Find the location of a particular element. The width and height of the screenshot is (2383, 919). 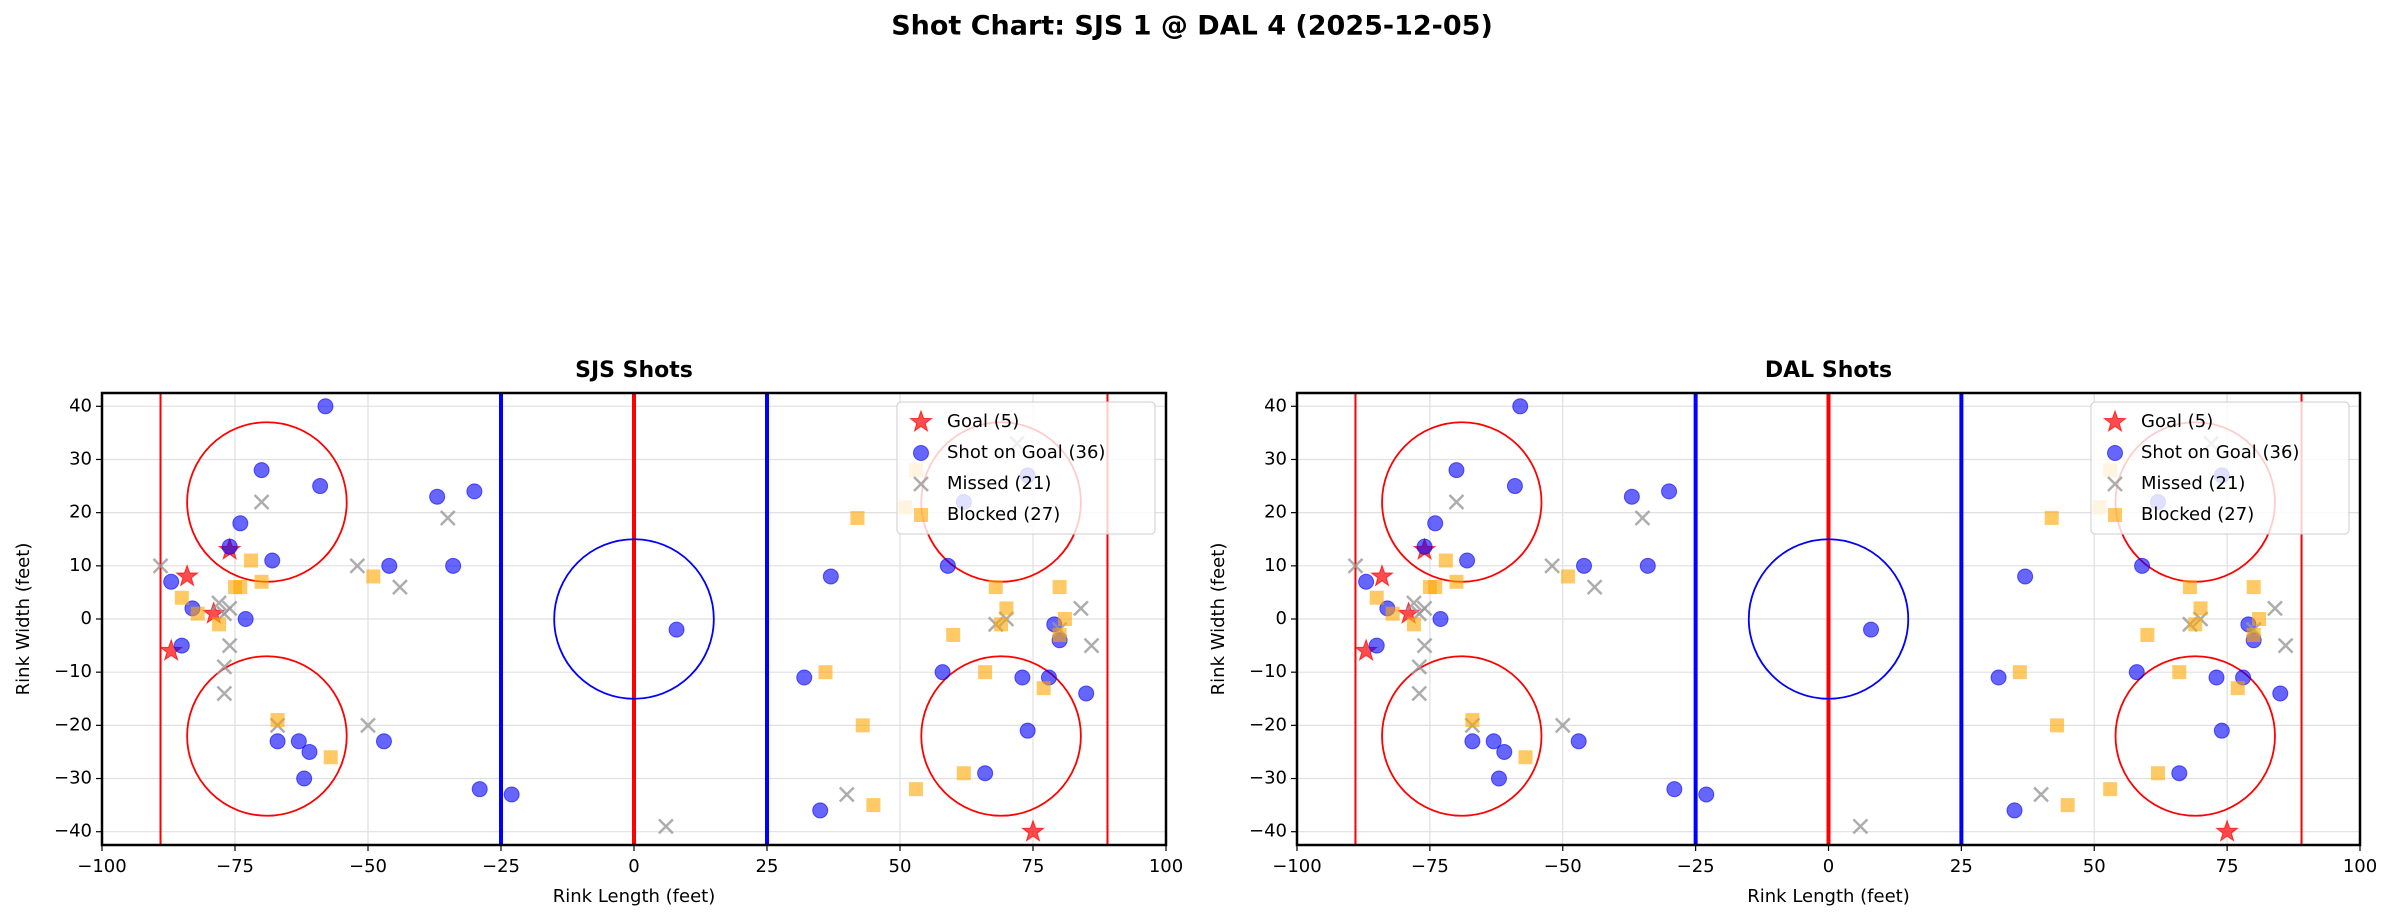

y-tick-label: −30 is located at coordinates (1268, 778).